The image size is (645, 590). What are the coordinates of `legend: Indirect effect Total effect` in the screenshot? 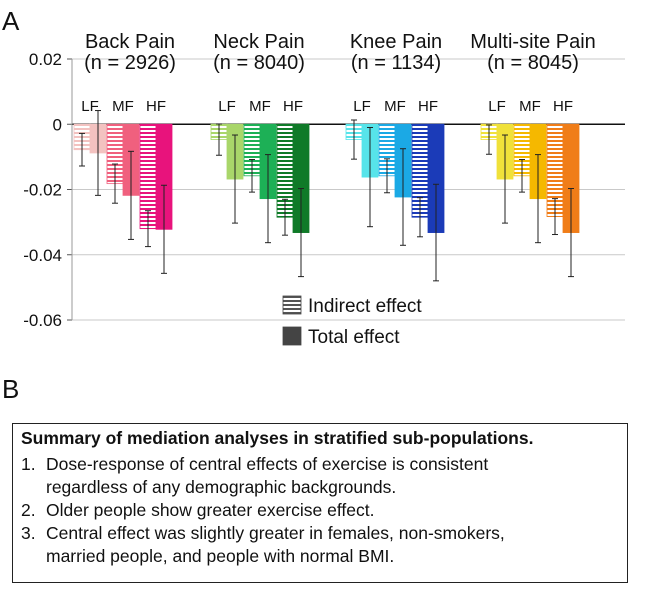 It's located at (352, 321).